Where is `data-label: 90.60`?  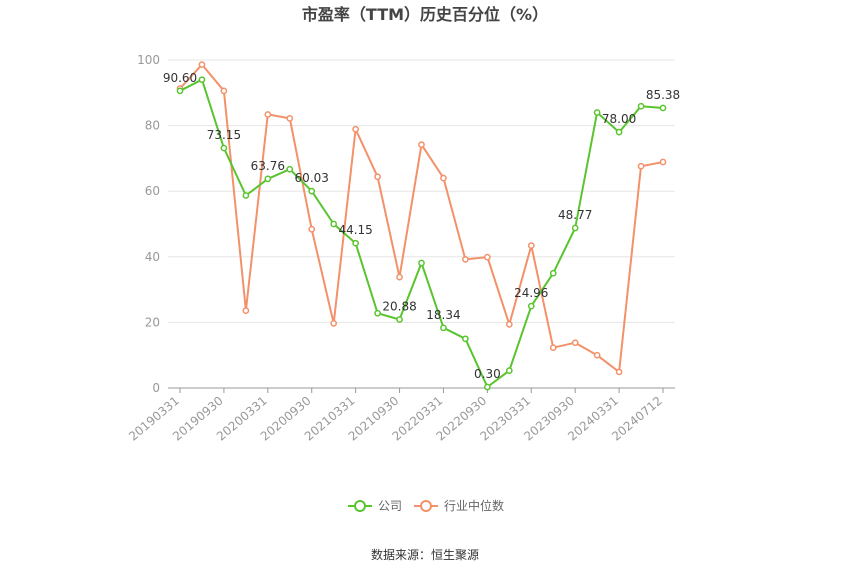 data-label: 90.60 is located at coordinates (180, 78).